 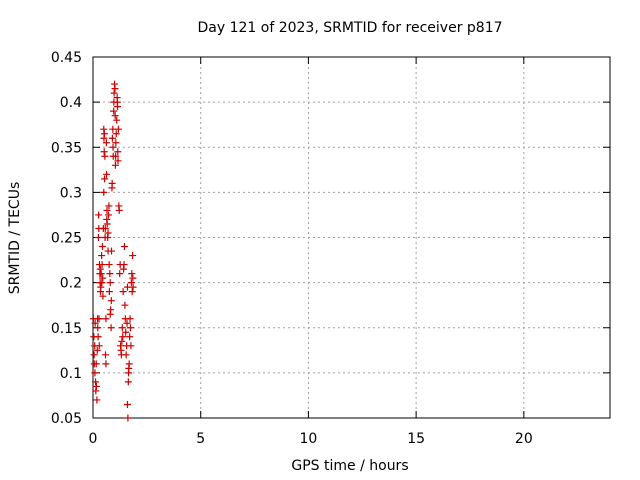 I want to click on data-points, so click(x=113, y=251).